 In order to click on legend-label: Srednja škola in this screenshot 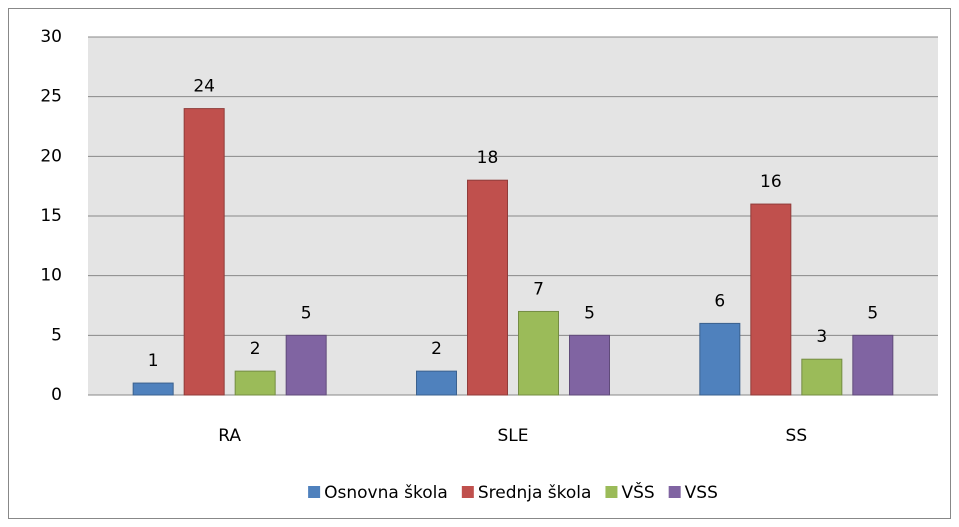, I will do `click(535, 493)`.